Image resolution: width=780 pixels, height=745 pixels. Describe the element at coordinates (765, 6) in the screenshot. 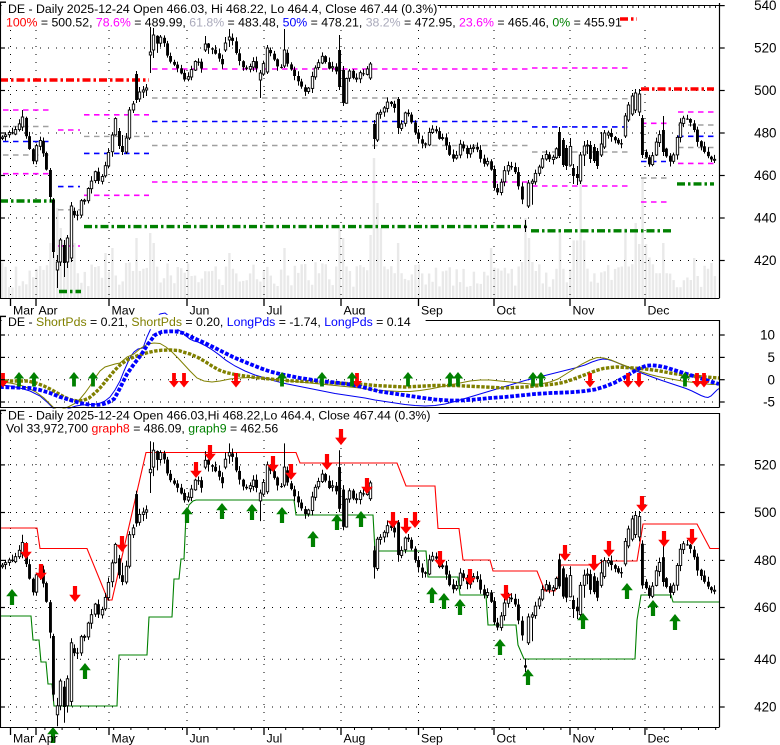

I see `svg-text: 540` at that location.